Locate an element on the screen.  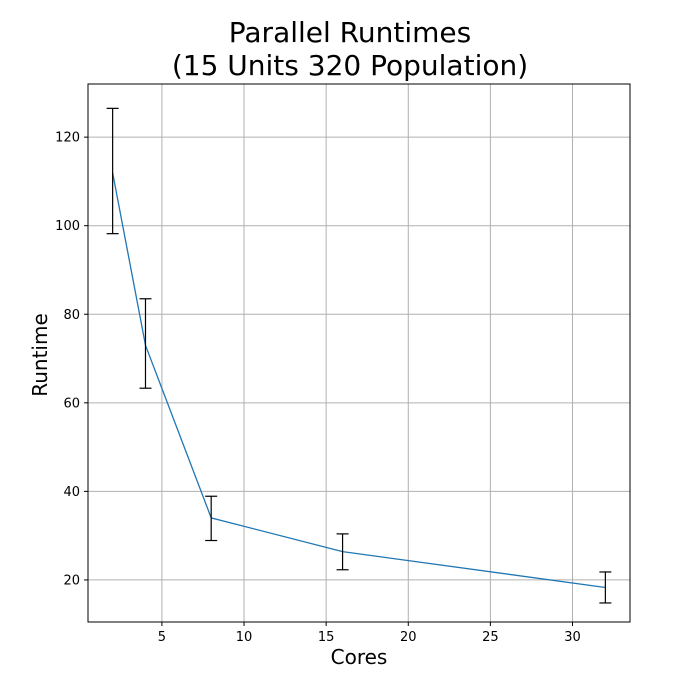
x-tick-label: 15 is located at coordinates (326, 637).